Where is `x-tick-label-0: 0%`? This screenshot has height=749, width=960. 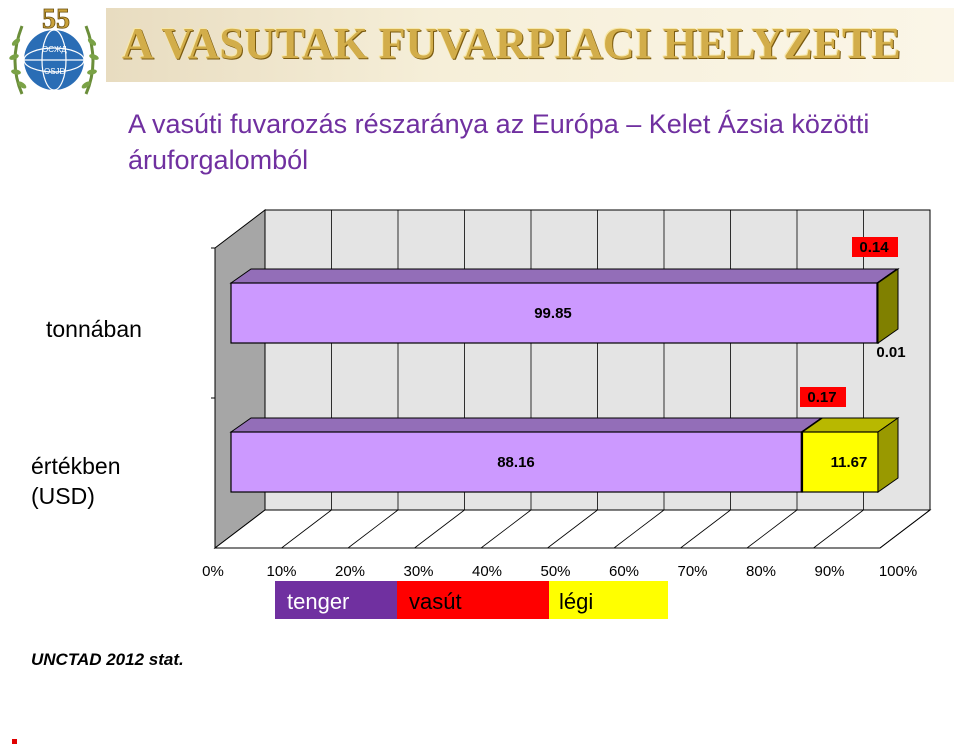 x-tick-label-0: 0% is located at coordinates (213, 571).